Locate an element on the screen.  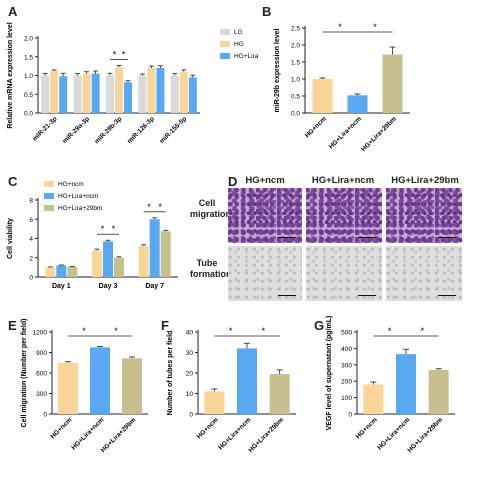
panel-letter-c: C is located at coordinates (13, 181).